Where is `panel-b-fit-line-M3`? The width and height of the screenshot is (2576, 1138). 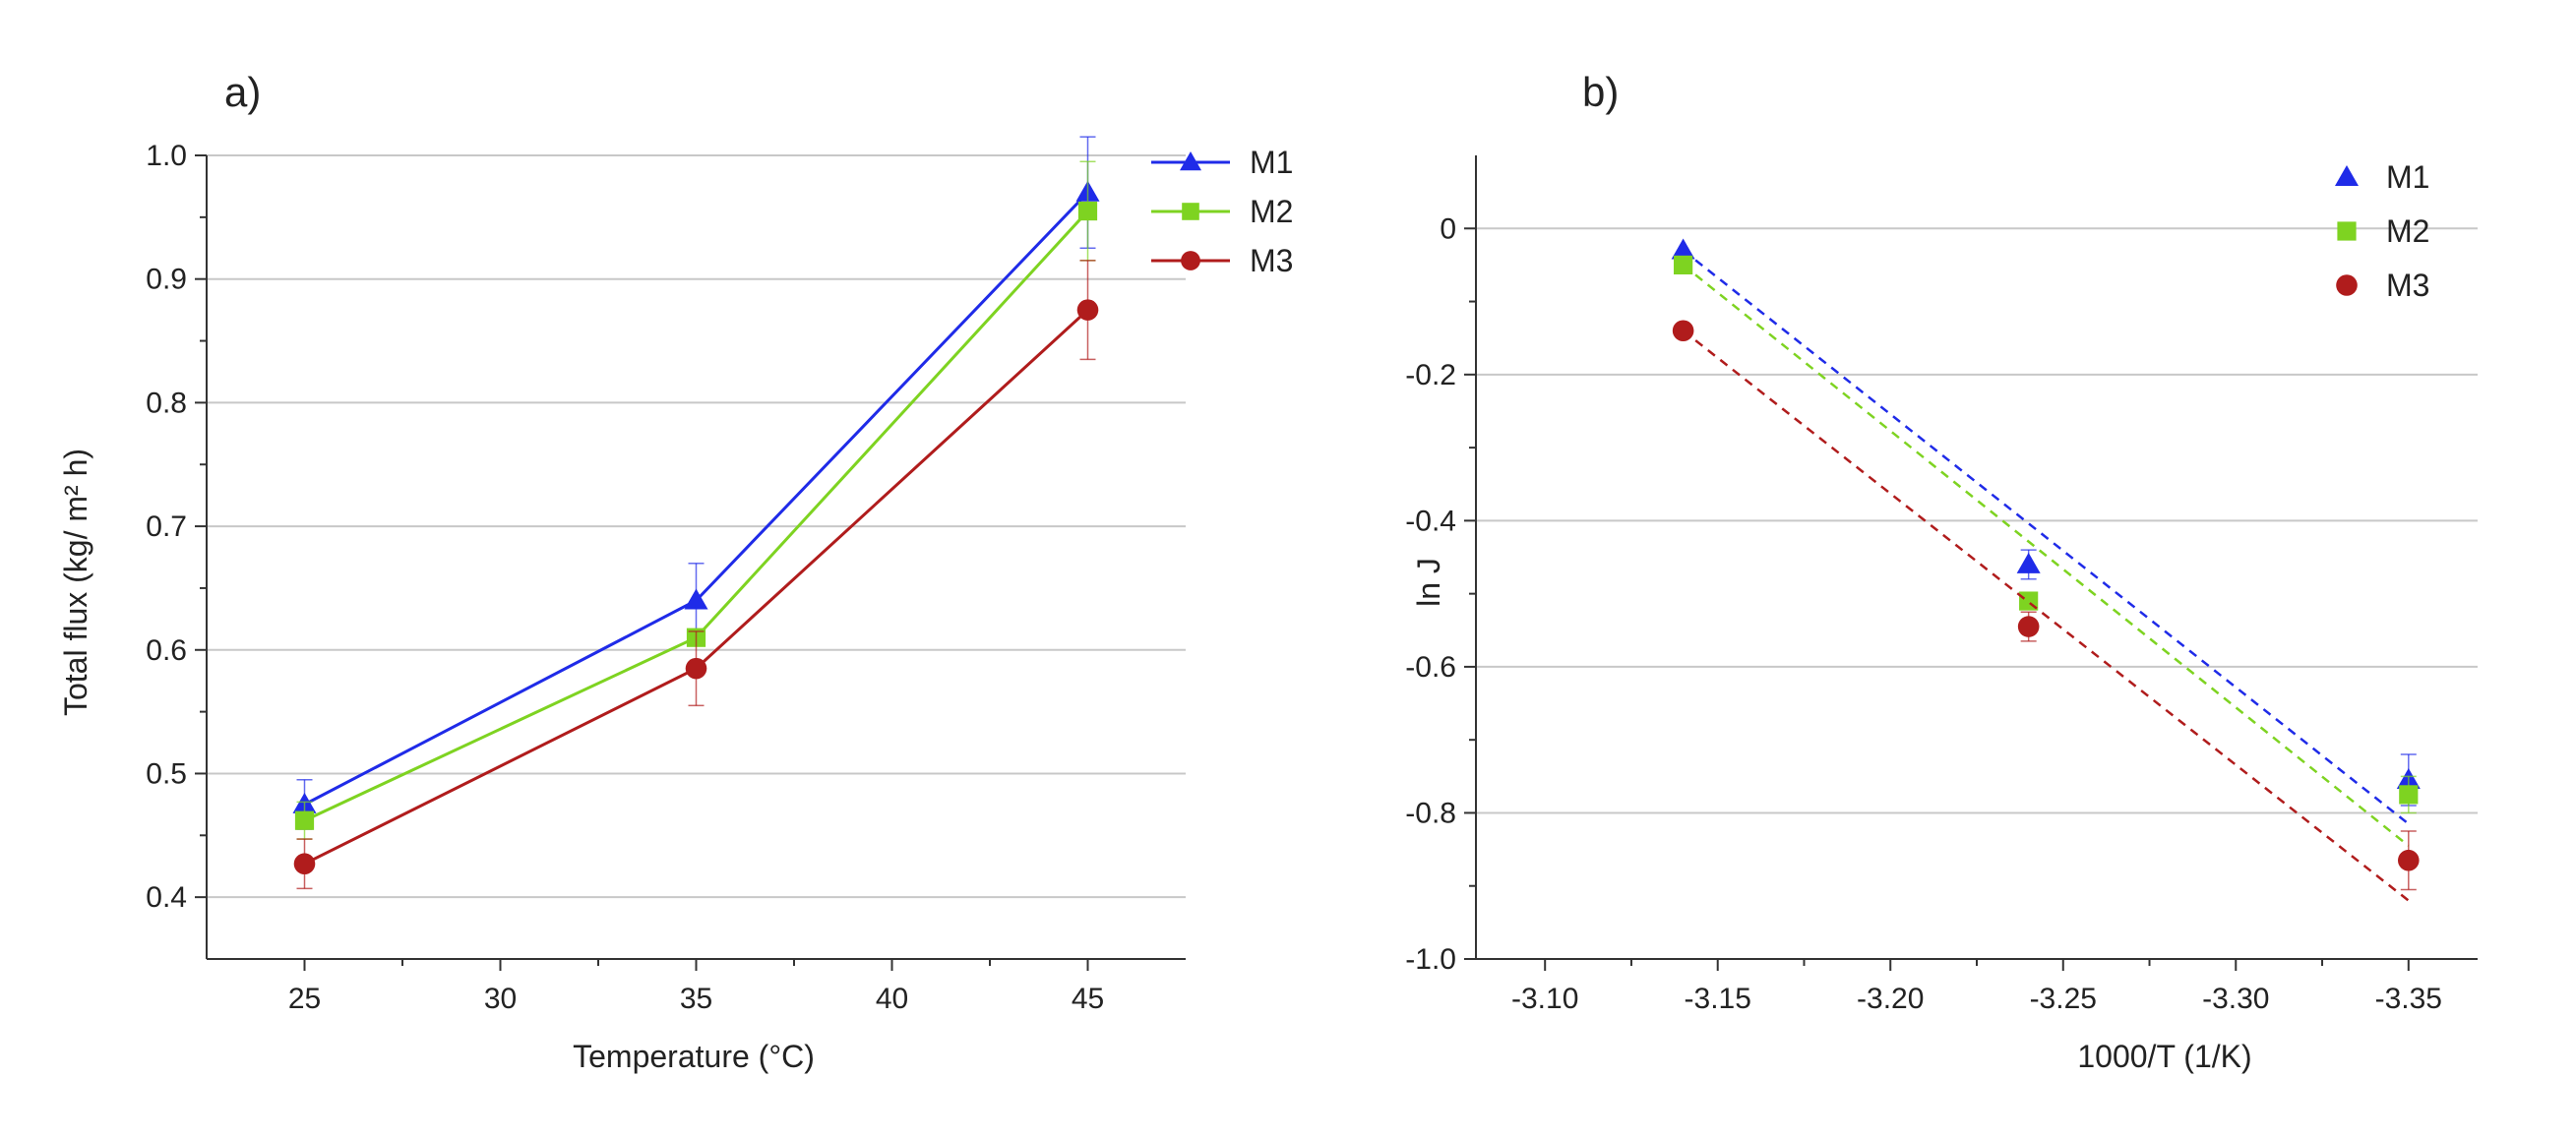 panel-b-fit-line-M3 is located at coordinates (2046, 616).